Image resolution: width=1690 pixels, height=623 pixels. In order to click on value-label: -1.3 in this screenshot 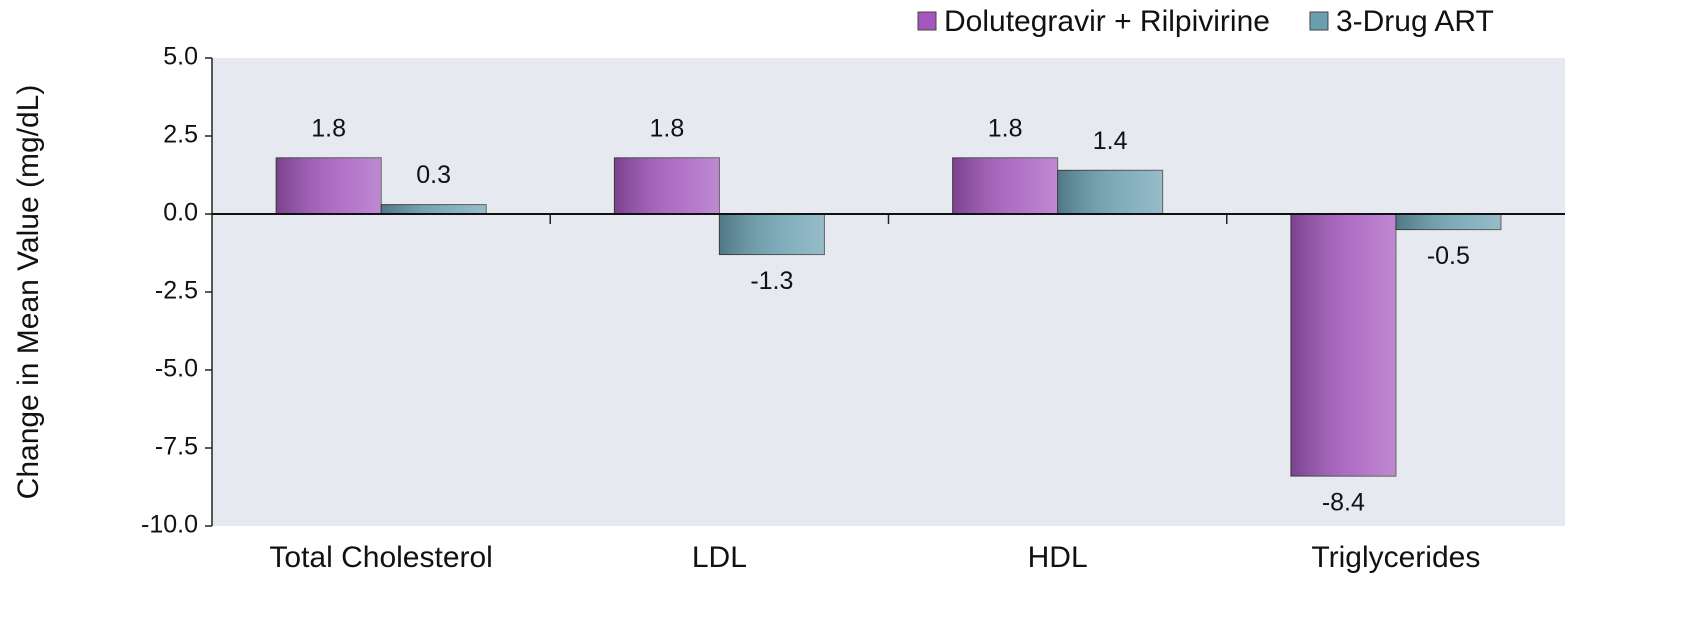, I will do `click(771, 281)`.